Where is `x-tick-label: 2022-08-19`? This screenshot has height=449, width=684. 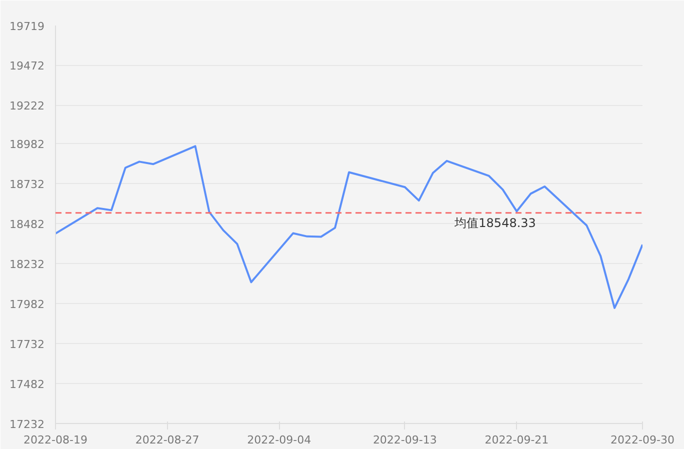
x-tick-label: 2022-08-19 is located at coordinates (56, 440).